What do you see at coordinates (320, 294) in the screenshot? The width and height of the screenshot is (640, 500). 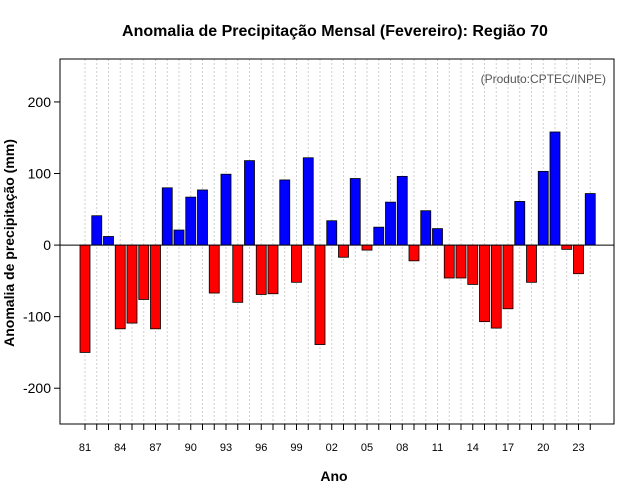 I see `bar-2001` at bounding box center [320, 294].